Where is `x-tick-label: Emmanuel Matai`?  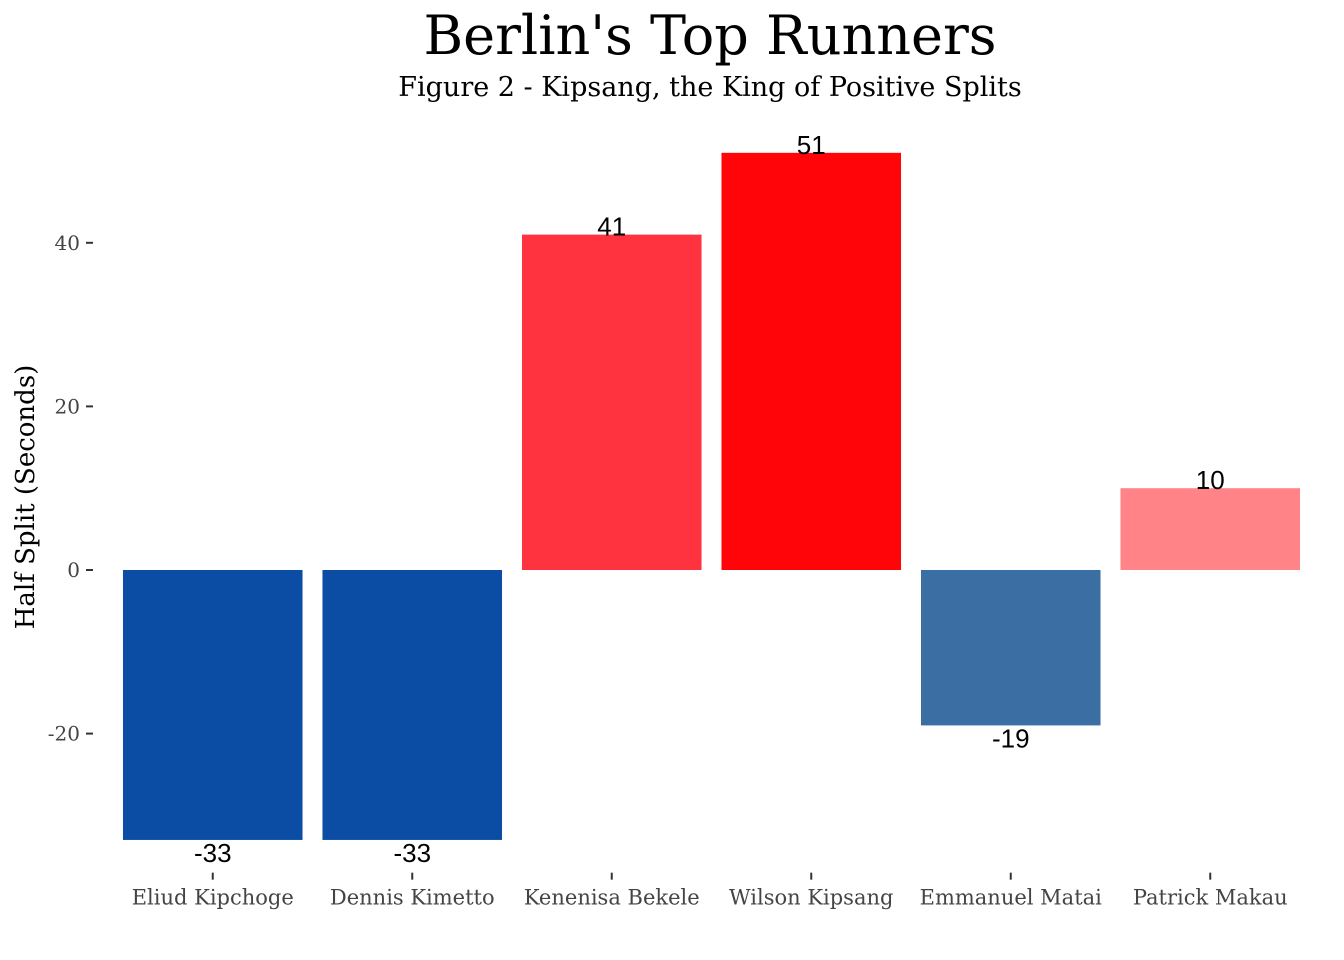
x-tick-label: Emmanuel Matai is located at coordinates (1011, 898).